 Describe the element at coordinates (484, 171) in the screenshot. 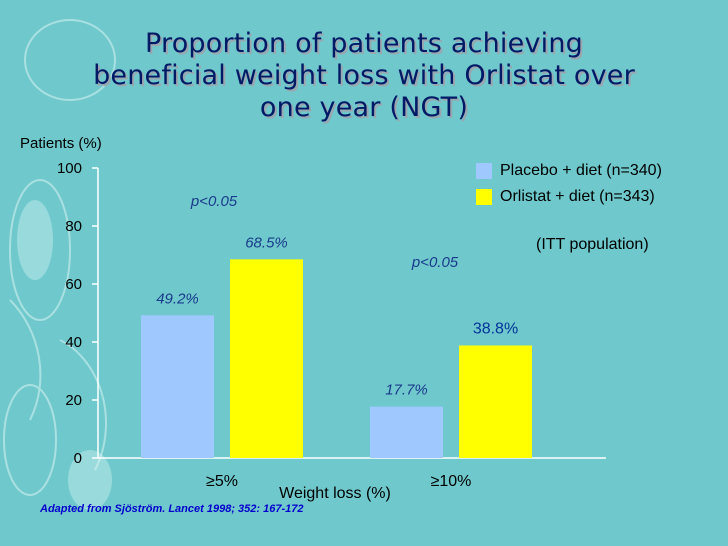

I see `legend-swatch-placebo` at that location.